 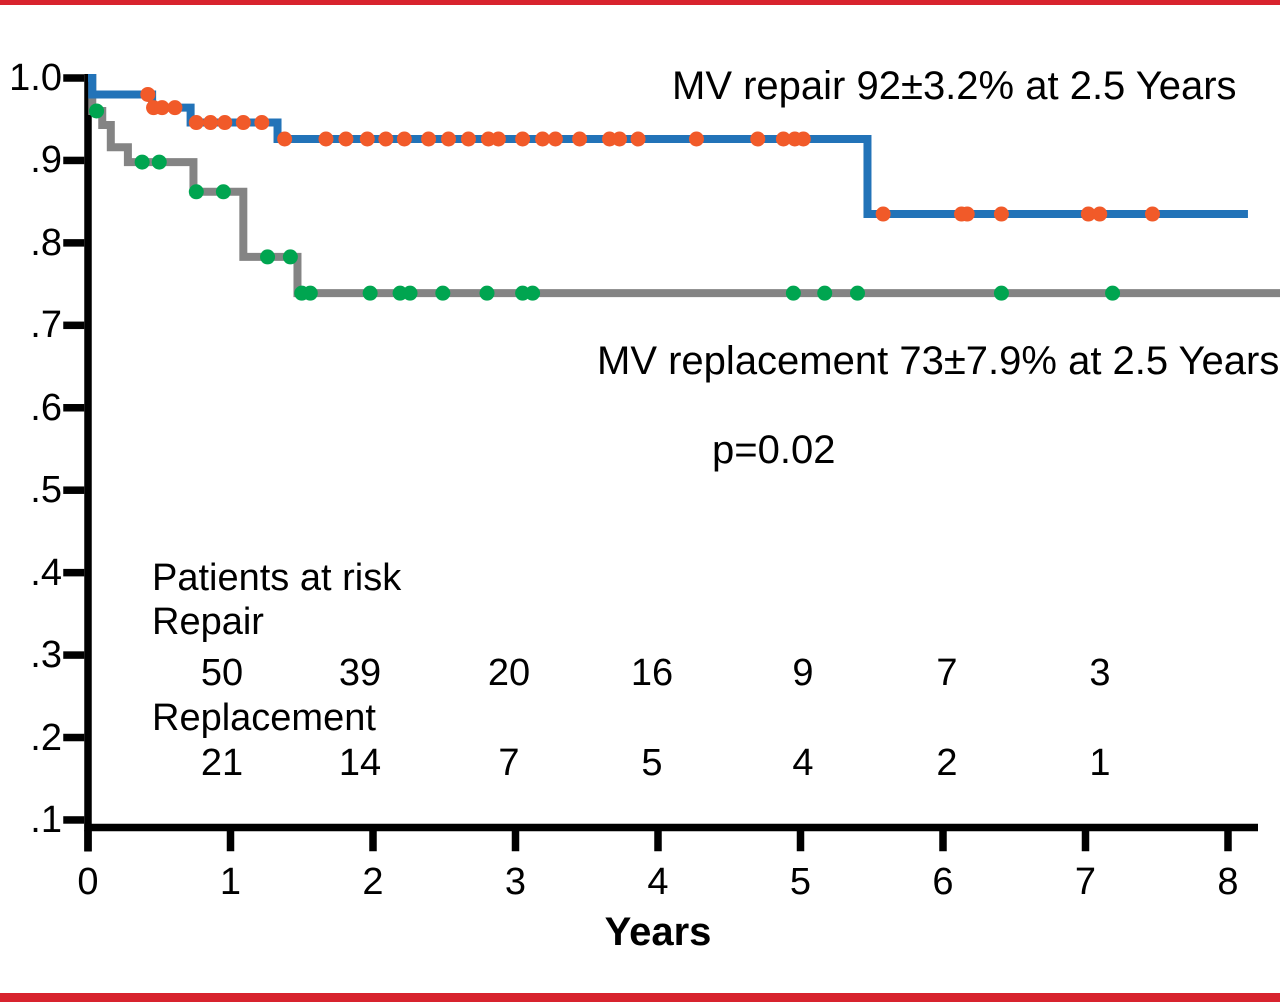 What do you see at coordinates (658, 882) in the screenshot?
I see `x-tick-label: 4` at bounding box center [658, 882].